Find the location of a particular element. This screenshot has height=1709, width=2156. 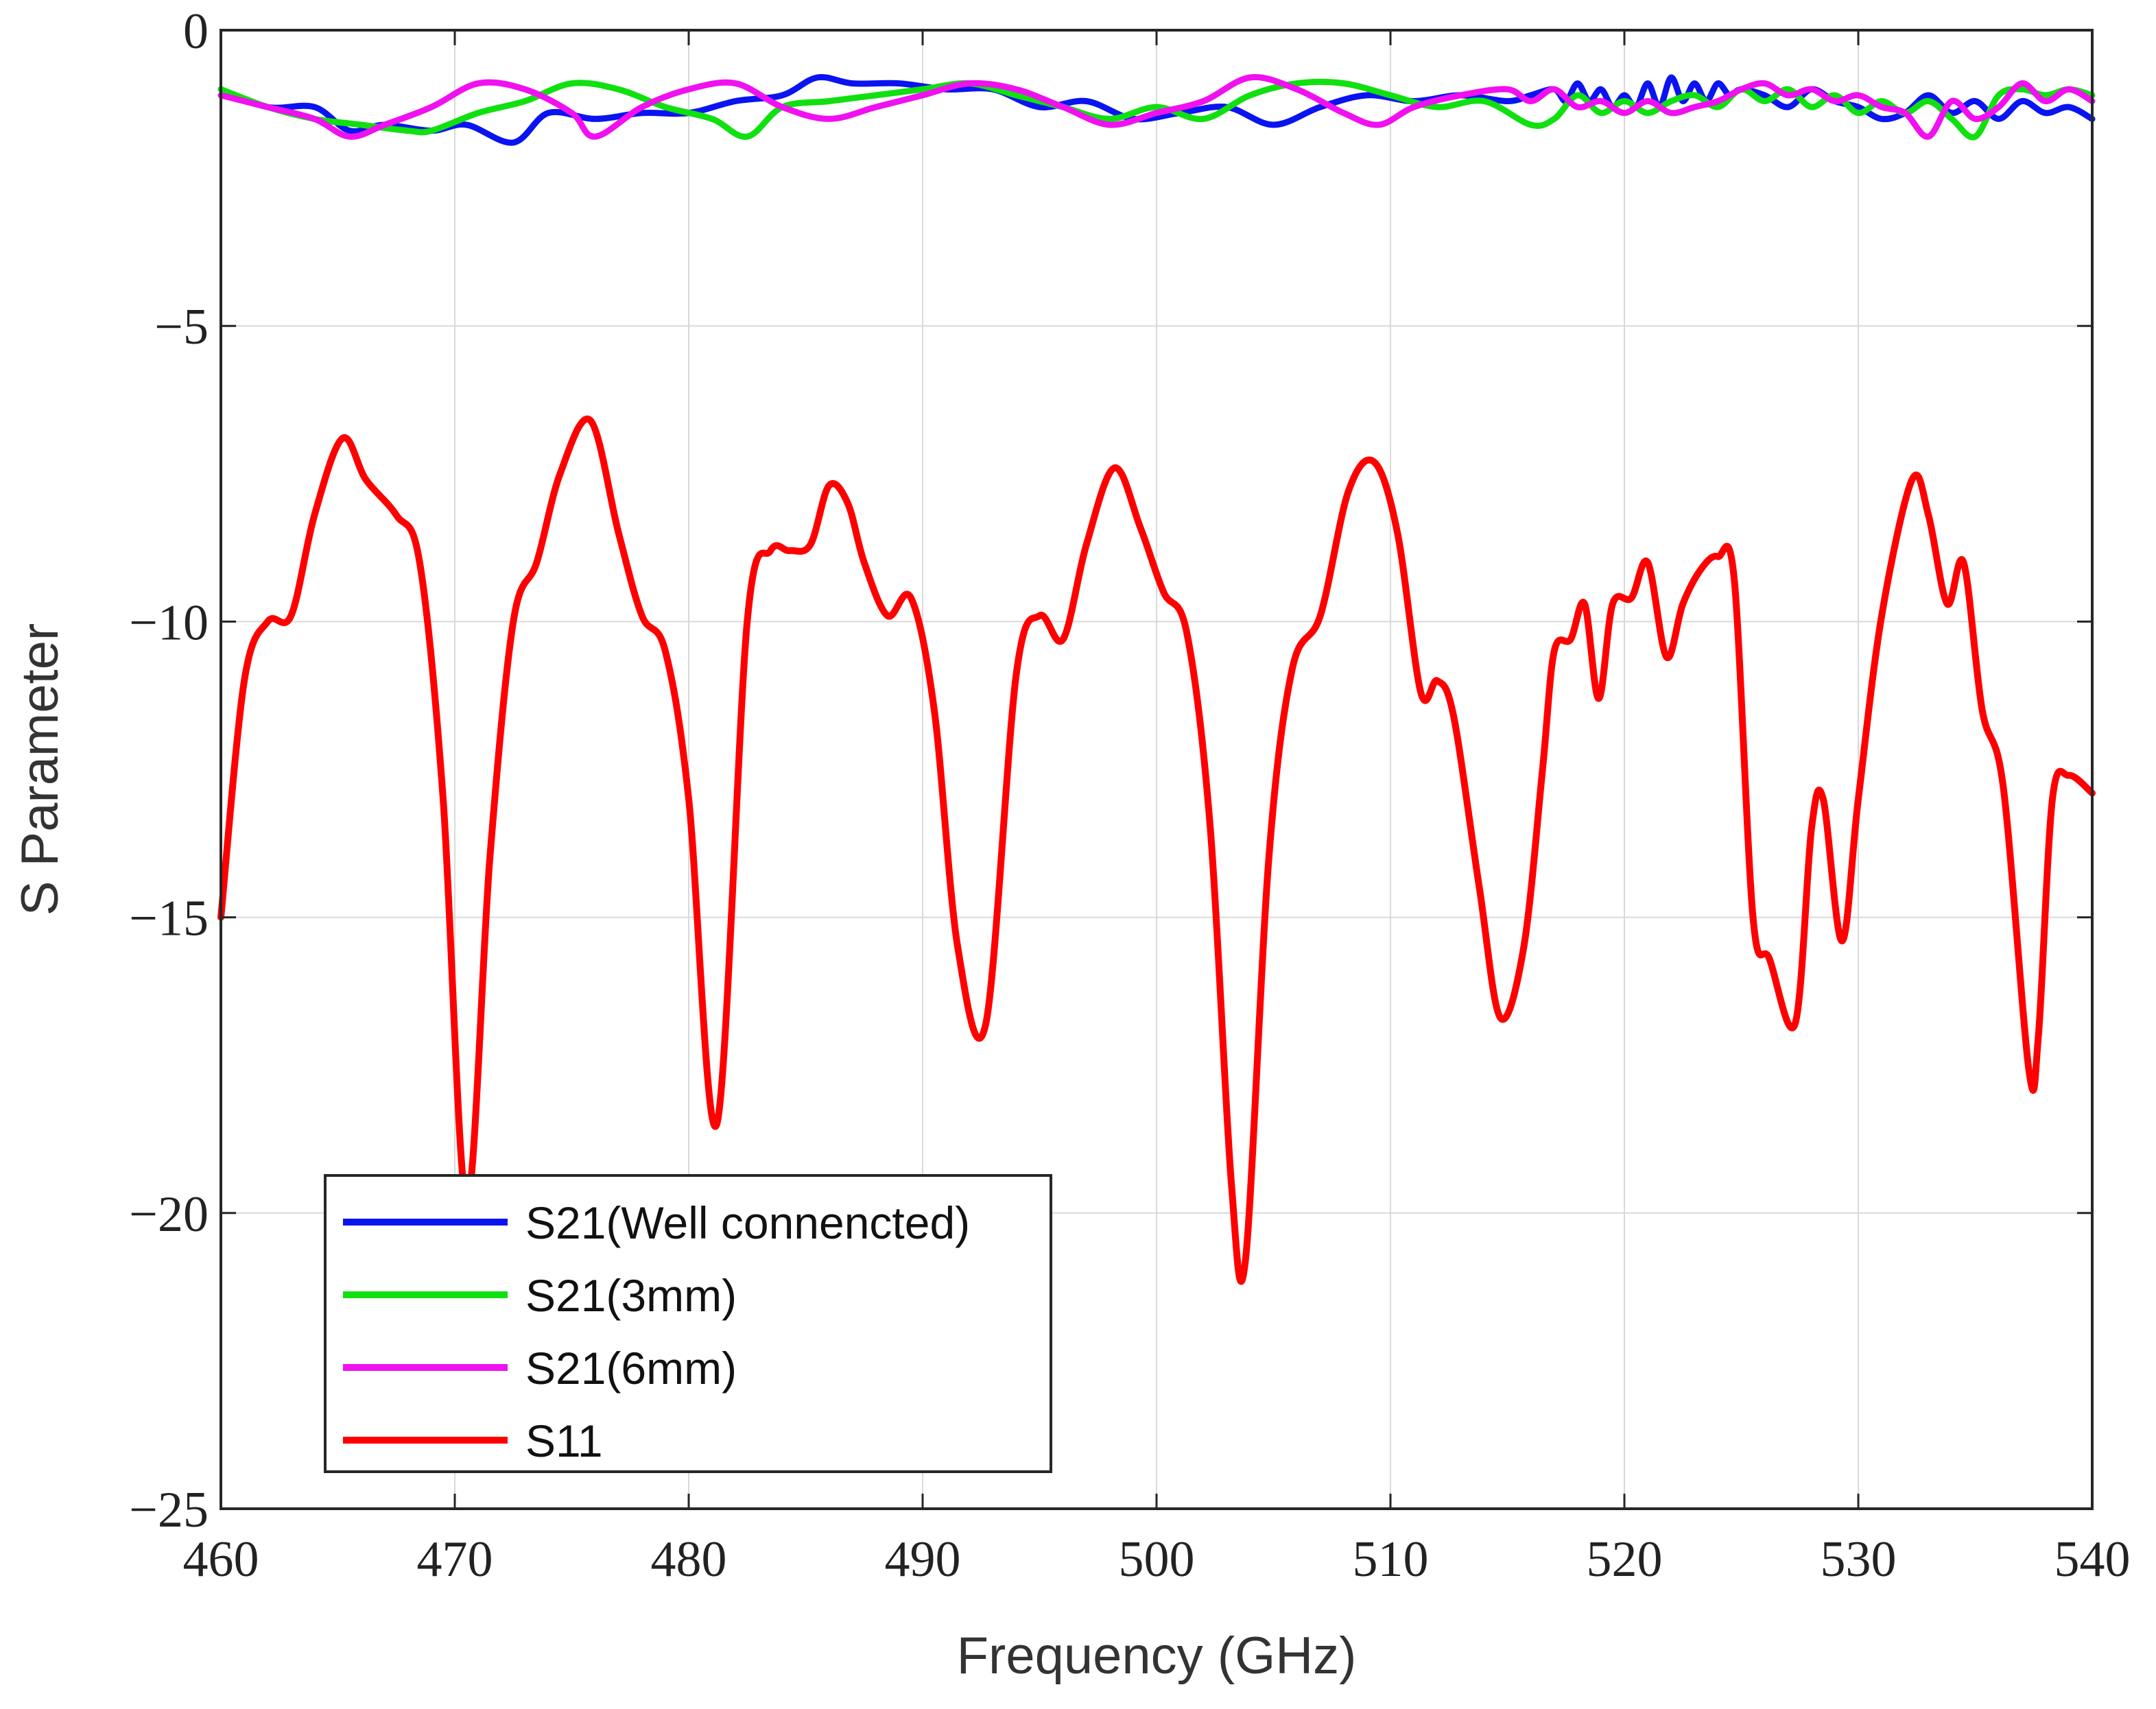

y-tick-label: −25 is located at coordinates (169, 1510).